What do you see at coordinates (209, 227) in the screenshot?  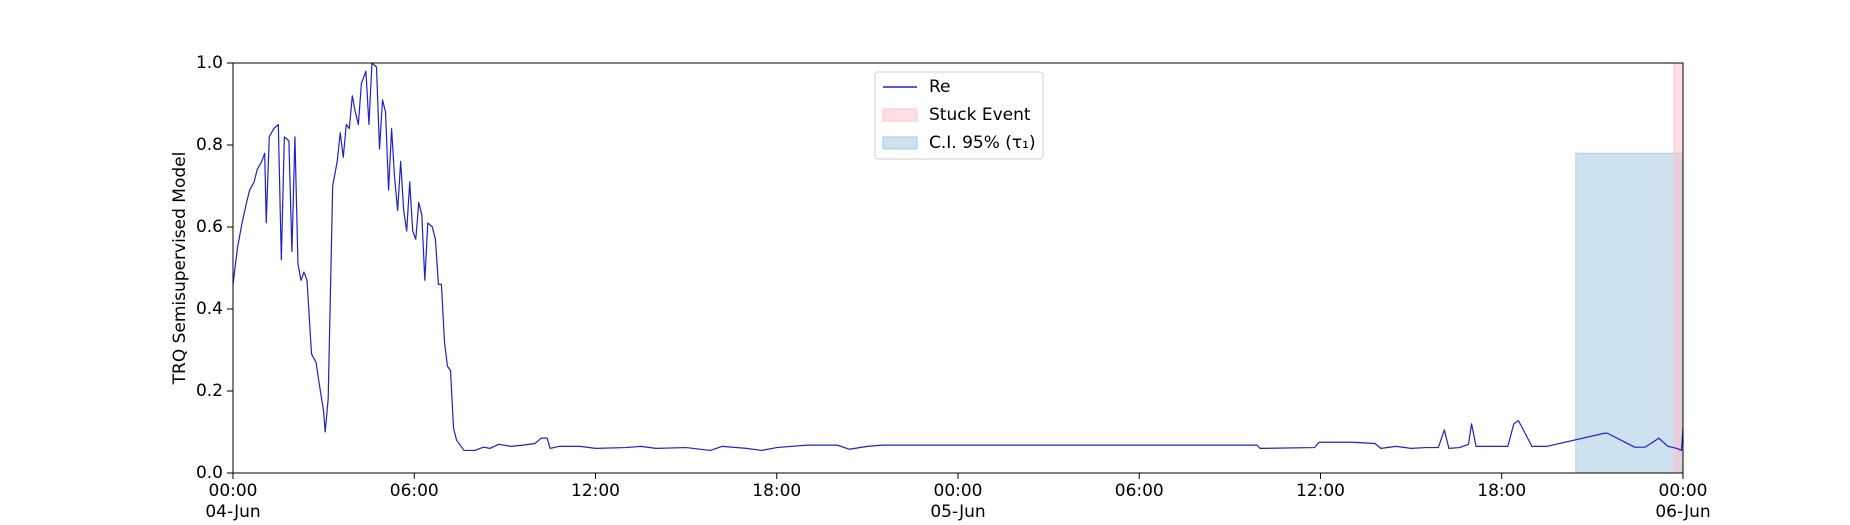 I see `y-tick-label: 0.6` at bounding box center [209, 227].